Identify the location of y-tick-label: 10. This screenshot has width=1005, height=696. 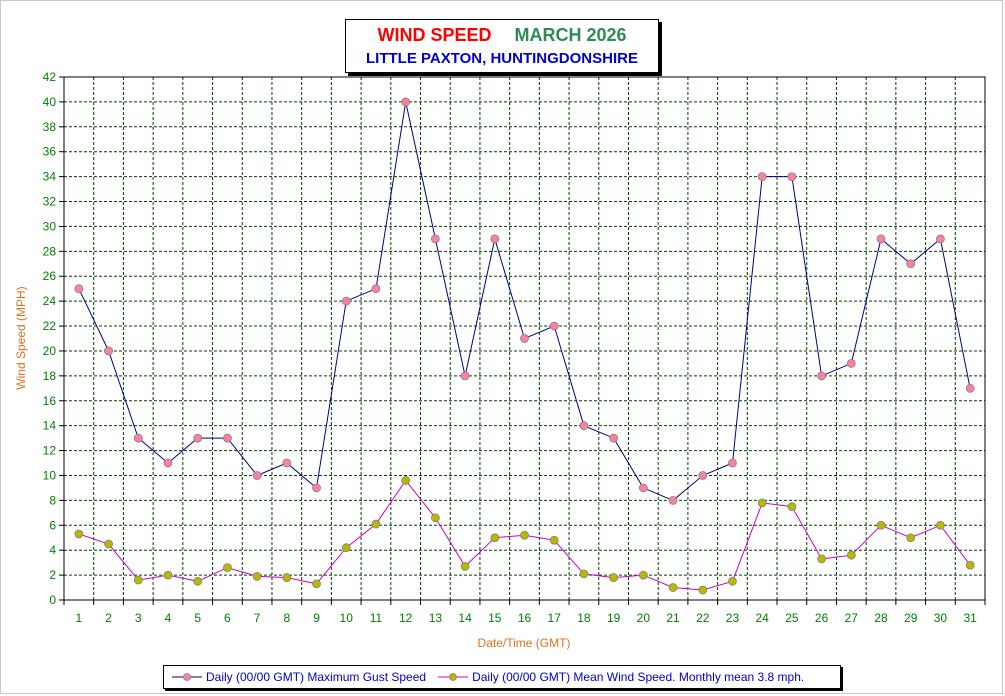
(50, 475).